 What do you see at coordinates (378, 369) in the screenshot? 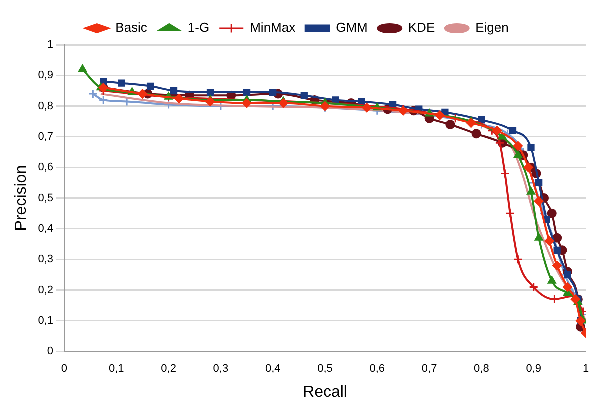
I see `x-tick-label: 0,6` at bounding box center [378, 369].